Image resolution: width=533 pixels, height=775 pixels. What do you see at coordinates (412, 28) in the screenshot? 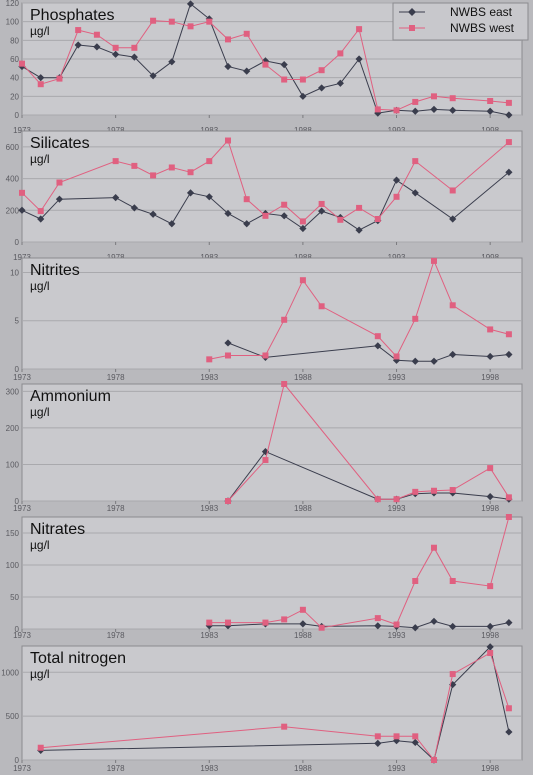
I see `legend-marker-west` at bounding box center [412, 28].